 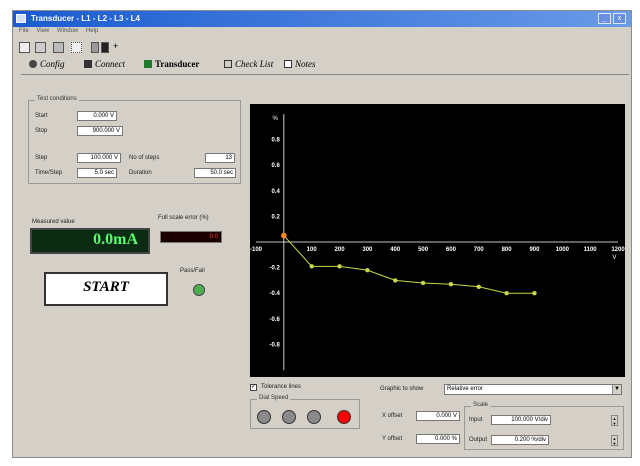 What do you see at coordinates (24, 31) in the screenshot?
I see `menu-file: File` at bounding box center [24, 31].